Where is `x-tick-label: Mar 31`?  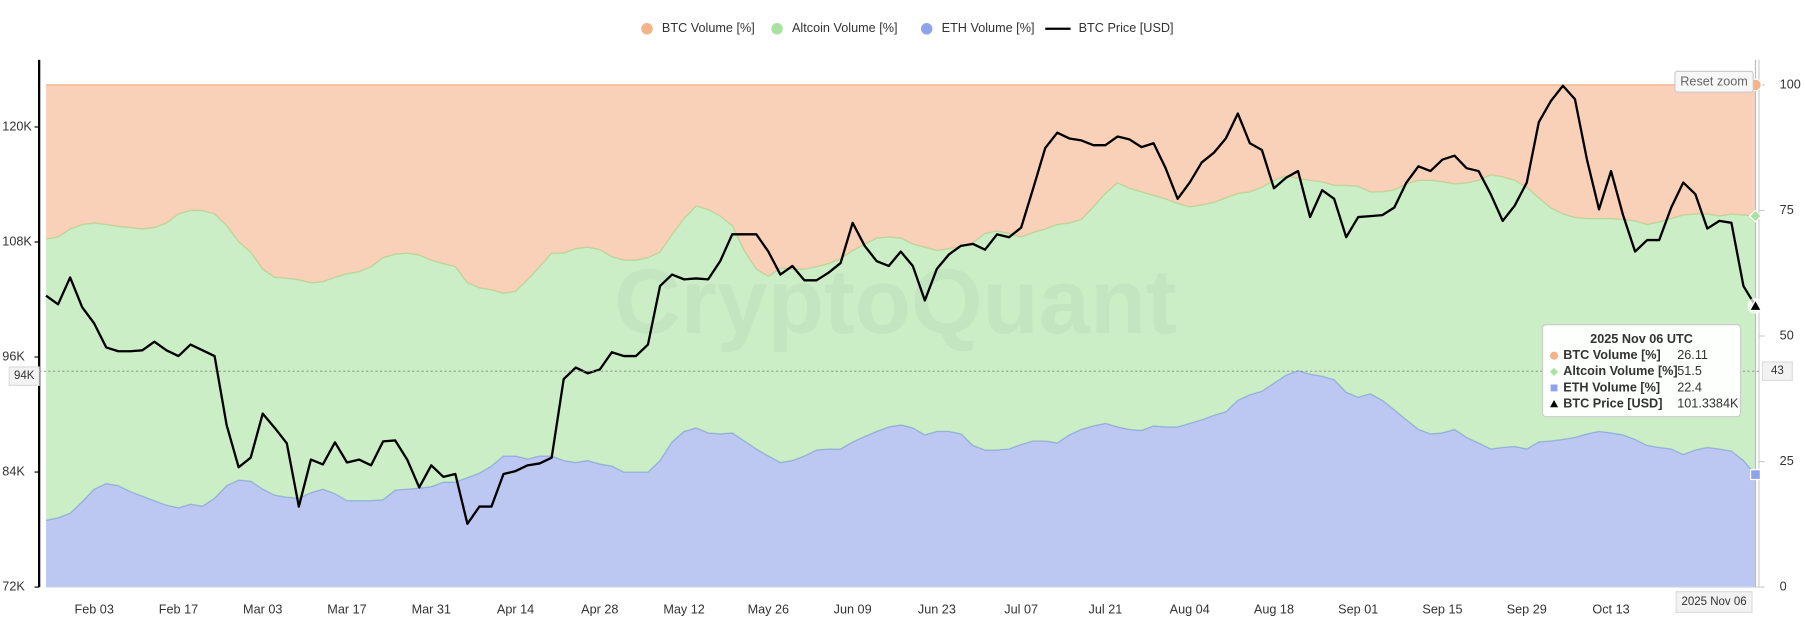
x-tick-label: Mar 31 is located at coordinates (431, 609).